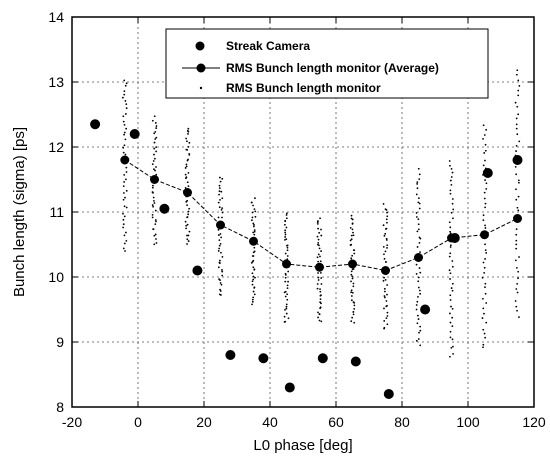 This screenshot has height=460, width=550. I want to click on legend-label: RMS Bunch length monitor, so click(303, 88).